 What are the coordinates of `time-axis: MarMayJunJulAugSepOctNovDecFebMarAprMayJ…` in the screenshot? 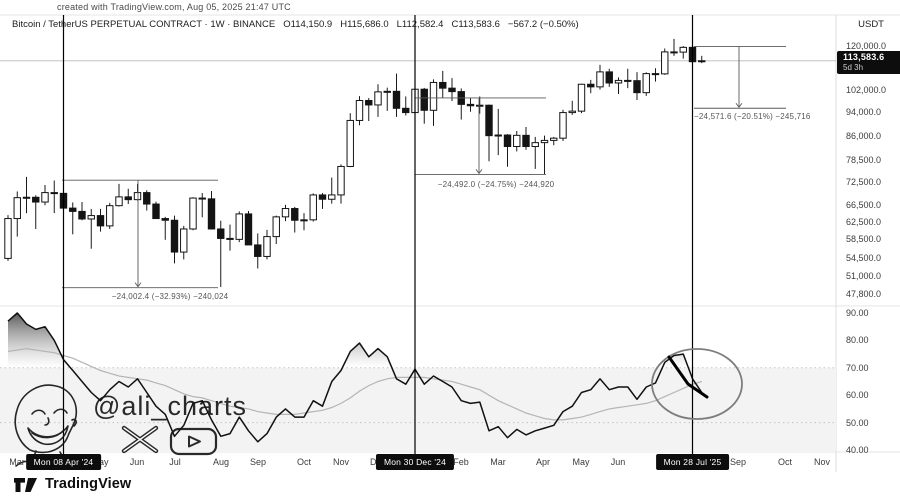 It's located at (418, 463).